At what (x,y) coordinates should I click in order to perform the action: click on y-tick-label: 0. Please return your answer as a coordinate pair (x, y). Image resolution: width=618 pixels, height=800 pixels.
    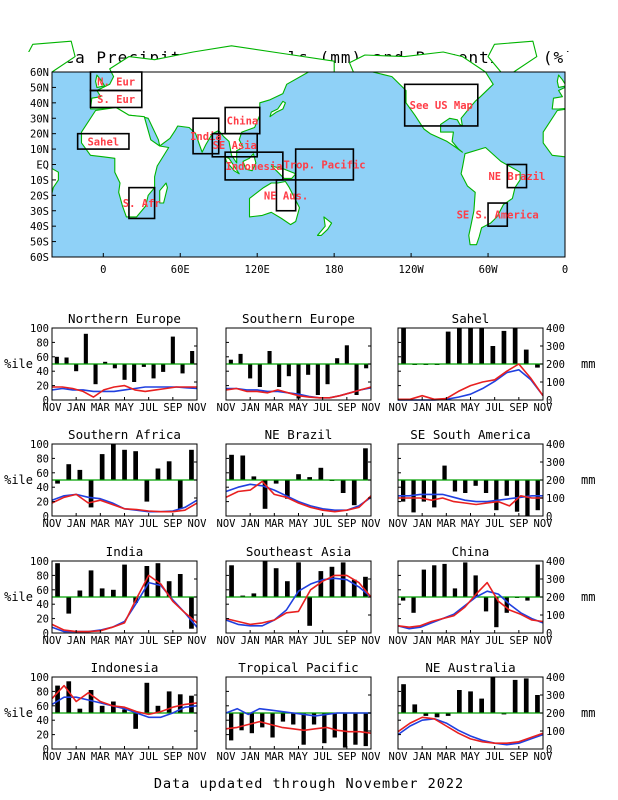
    Looking at the image, I should click on (46, 517).